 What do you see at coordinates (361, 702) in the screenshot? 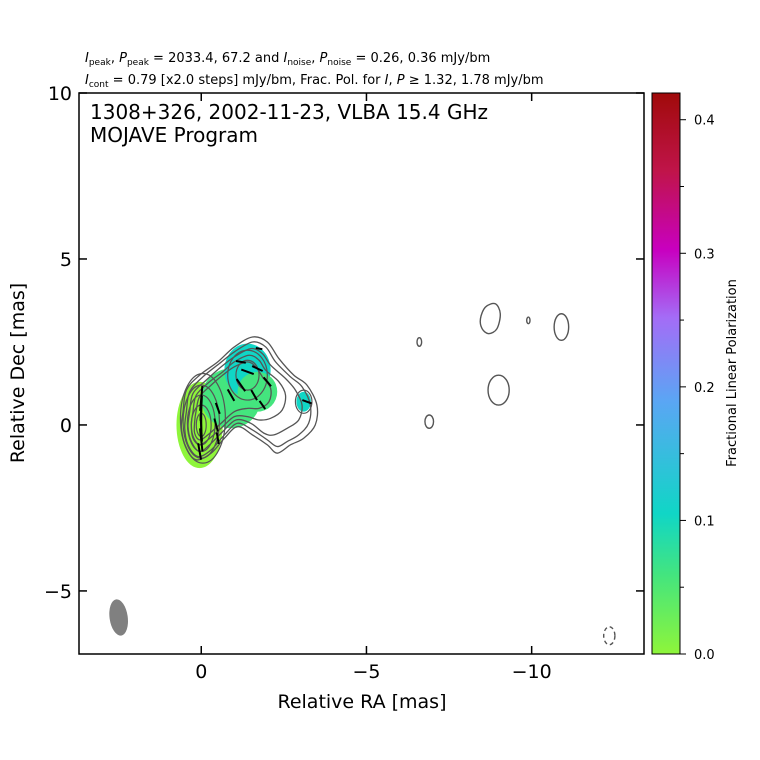
I see `x-axis-title: Relative RA [mas]` at bounding box center [361, 702].